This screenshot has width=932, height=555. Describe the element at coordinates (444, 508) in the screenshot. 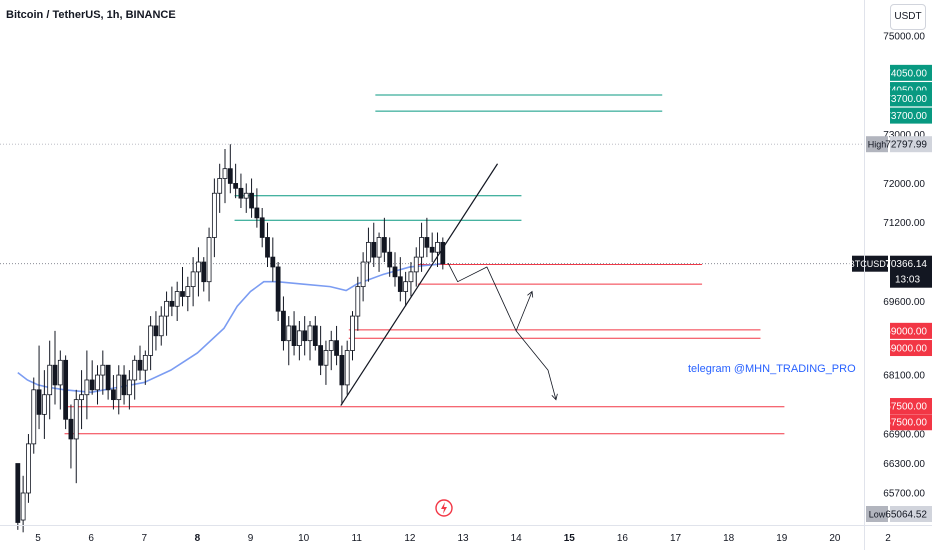

I see `flash-icon` at that location.